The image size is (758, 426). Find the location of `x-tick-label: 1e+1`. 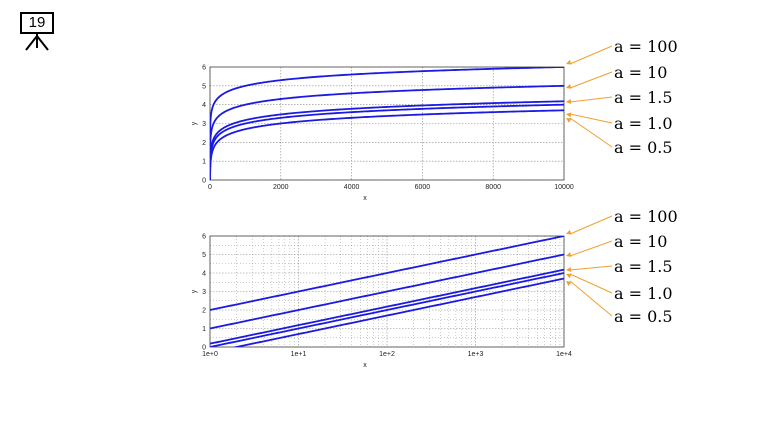

x-tick-label: 1e+1 is located at coordinates (299, 354).